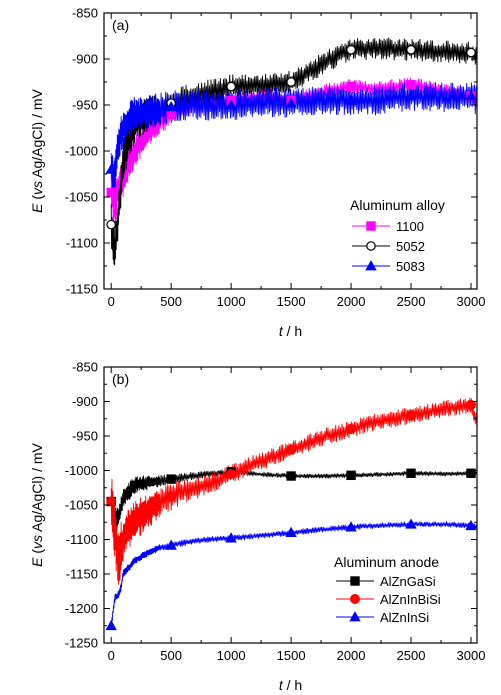 The image size is (501, 695). I want to click on legend-label-5052: 5052, so click(410, 246).